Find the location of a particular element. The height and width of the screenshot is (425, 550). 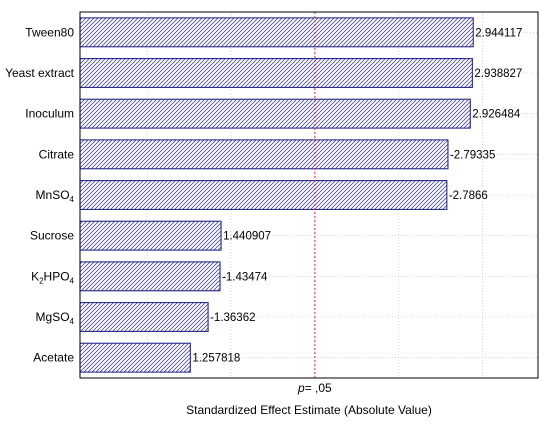

category-label: K2HPO4 is located at coordinates (52, 277).